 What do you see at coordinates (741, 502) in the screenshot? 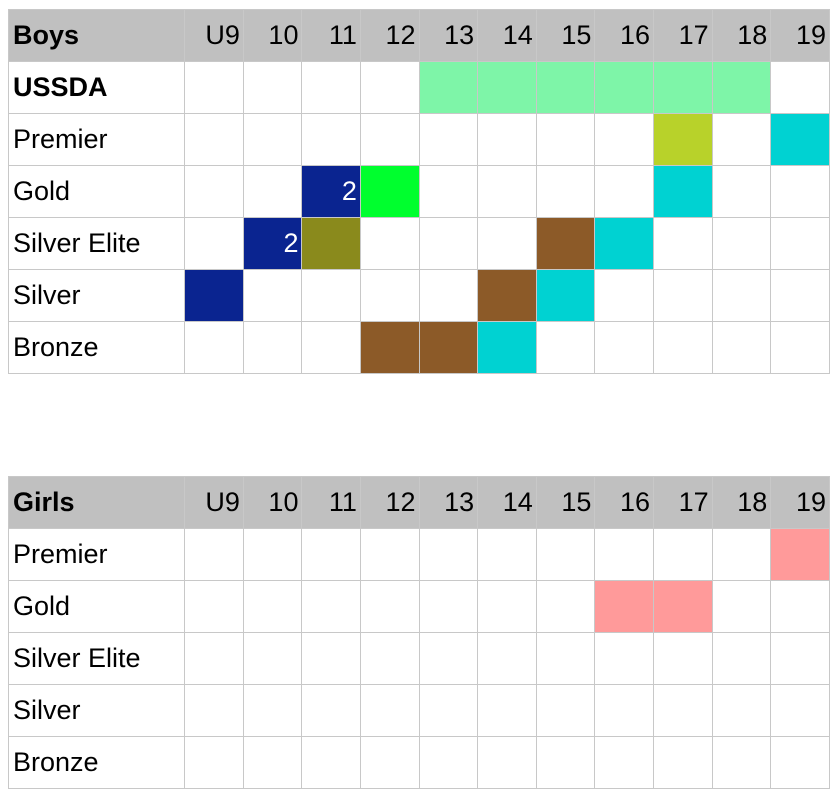
I see `girls-age-header: 18` at bounding box center [741, 502].